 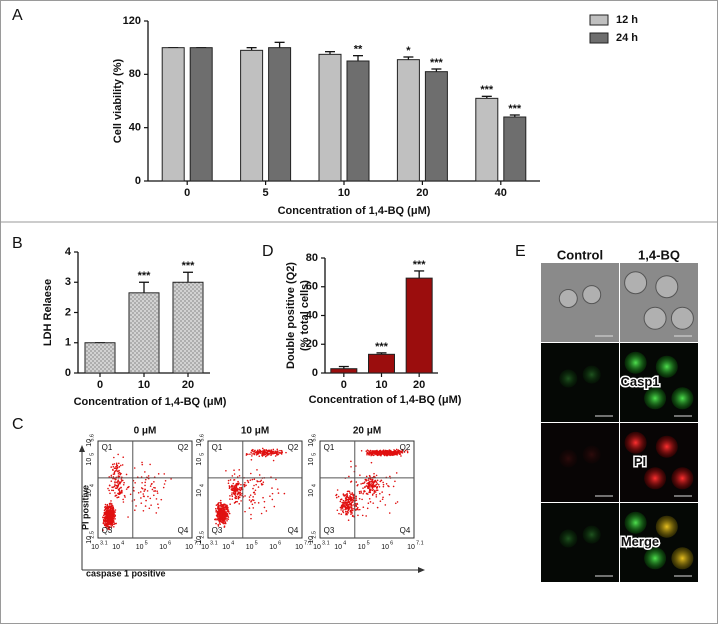 What do you see at coordinates (279, 543) in the screenshot?
I see `x-tick-exponent: 6` at bounding box center [279, 543].